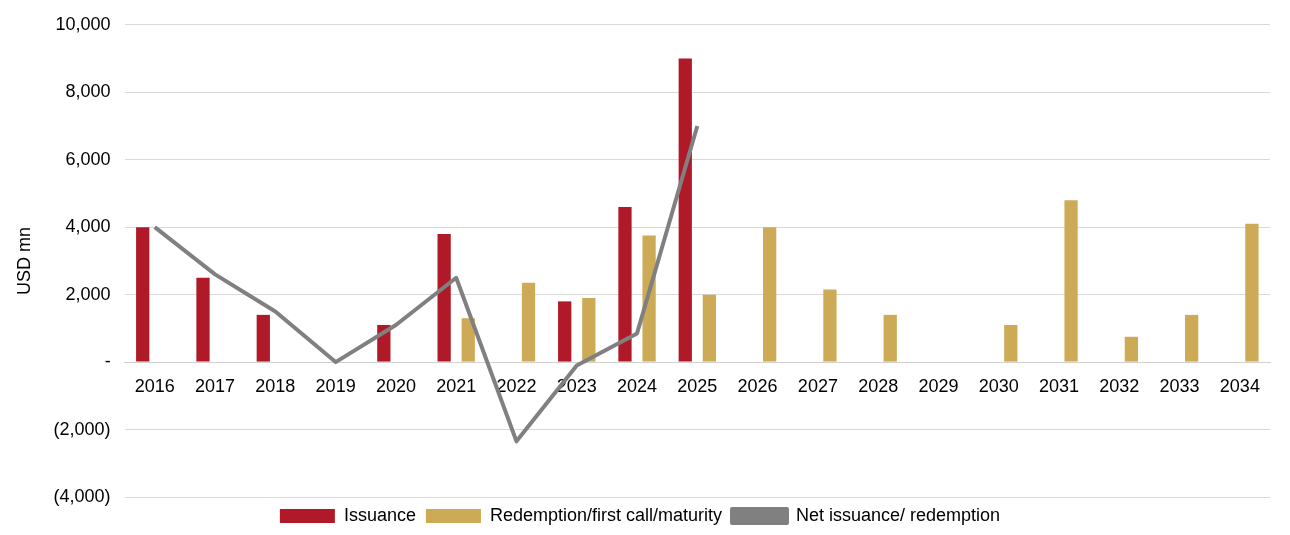  I want to click on x-tick-label: 2021, so click(456, 385).